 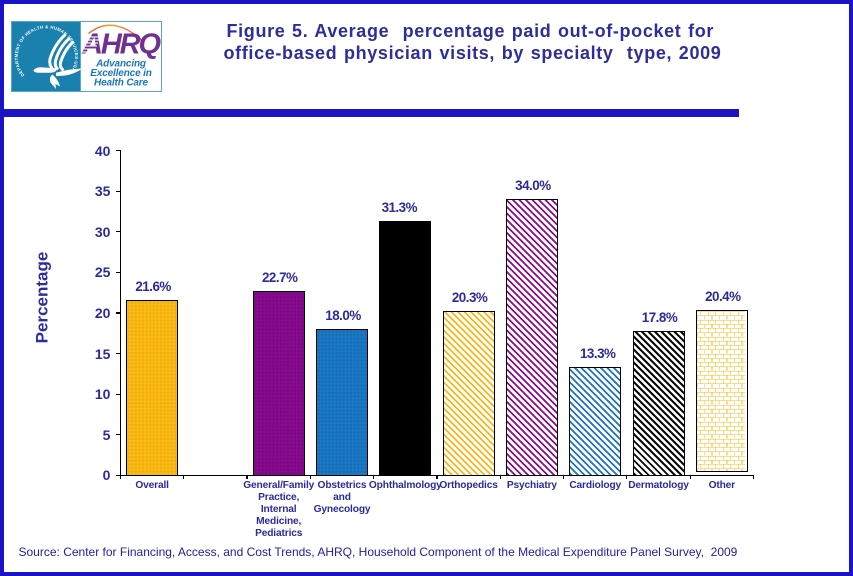 I want to click on svg-text: Excellence in, so click(x=120, y=73).